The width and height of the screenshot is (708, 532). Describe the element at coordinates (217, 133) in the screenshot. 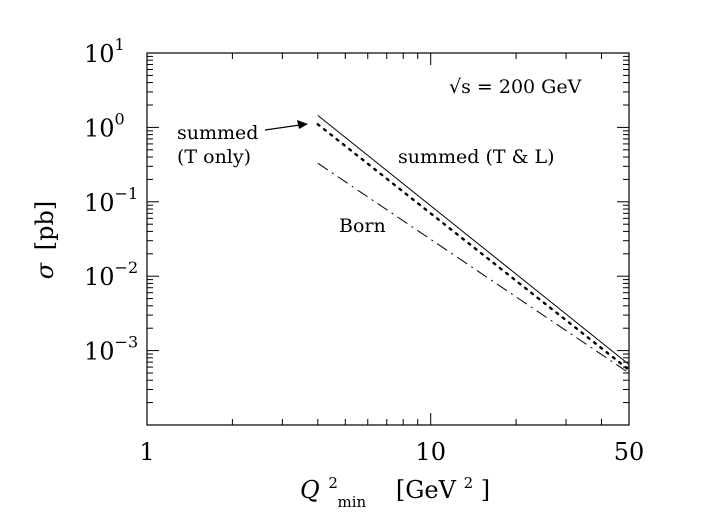

I see `summed-t-only-label-line1: summed` at that location.